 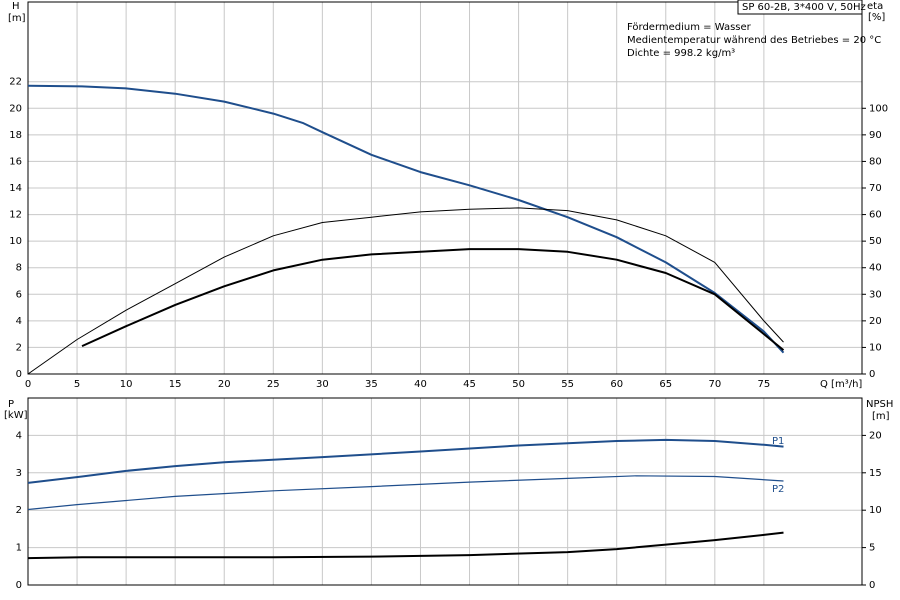 What do you see at coordinates (875, 241) in the screenshot?
I see `y2-tick-label: 50` at bounding box center [875, 241].